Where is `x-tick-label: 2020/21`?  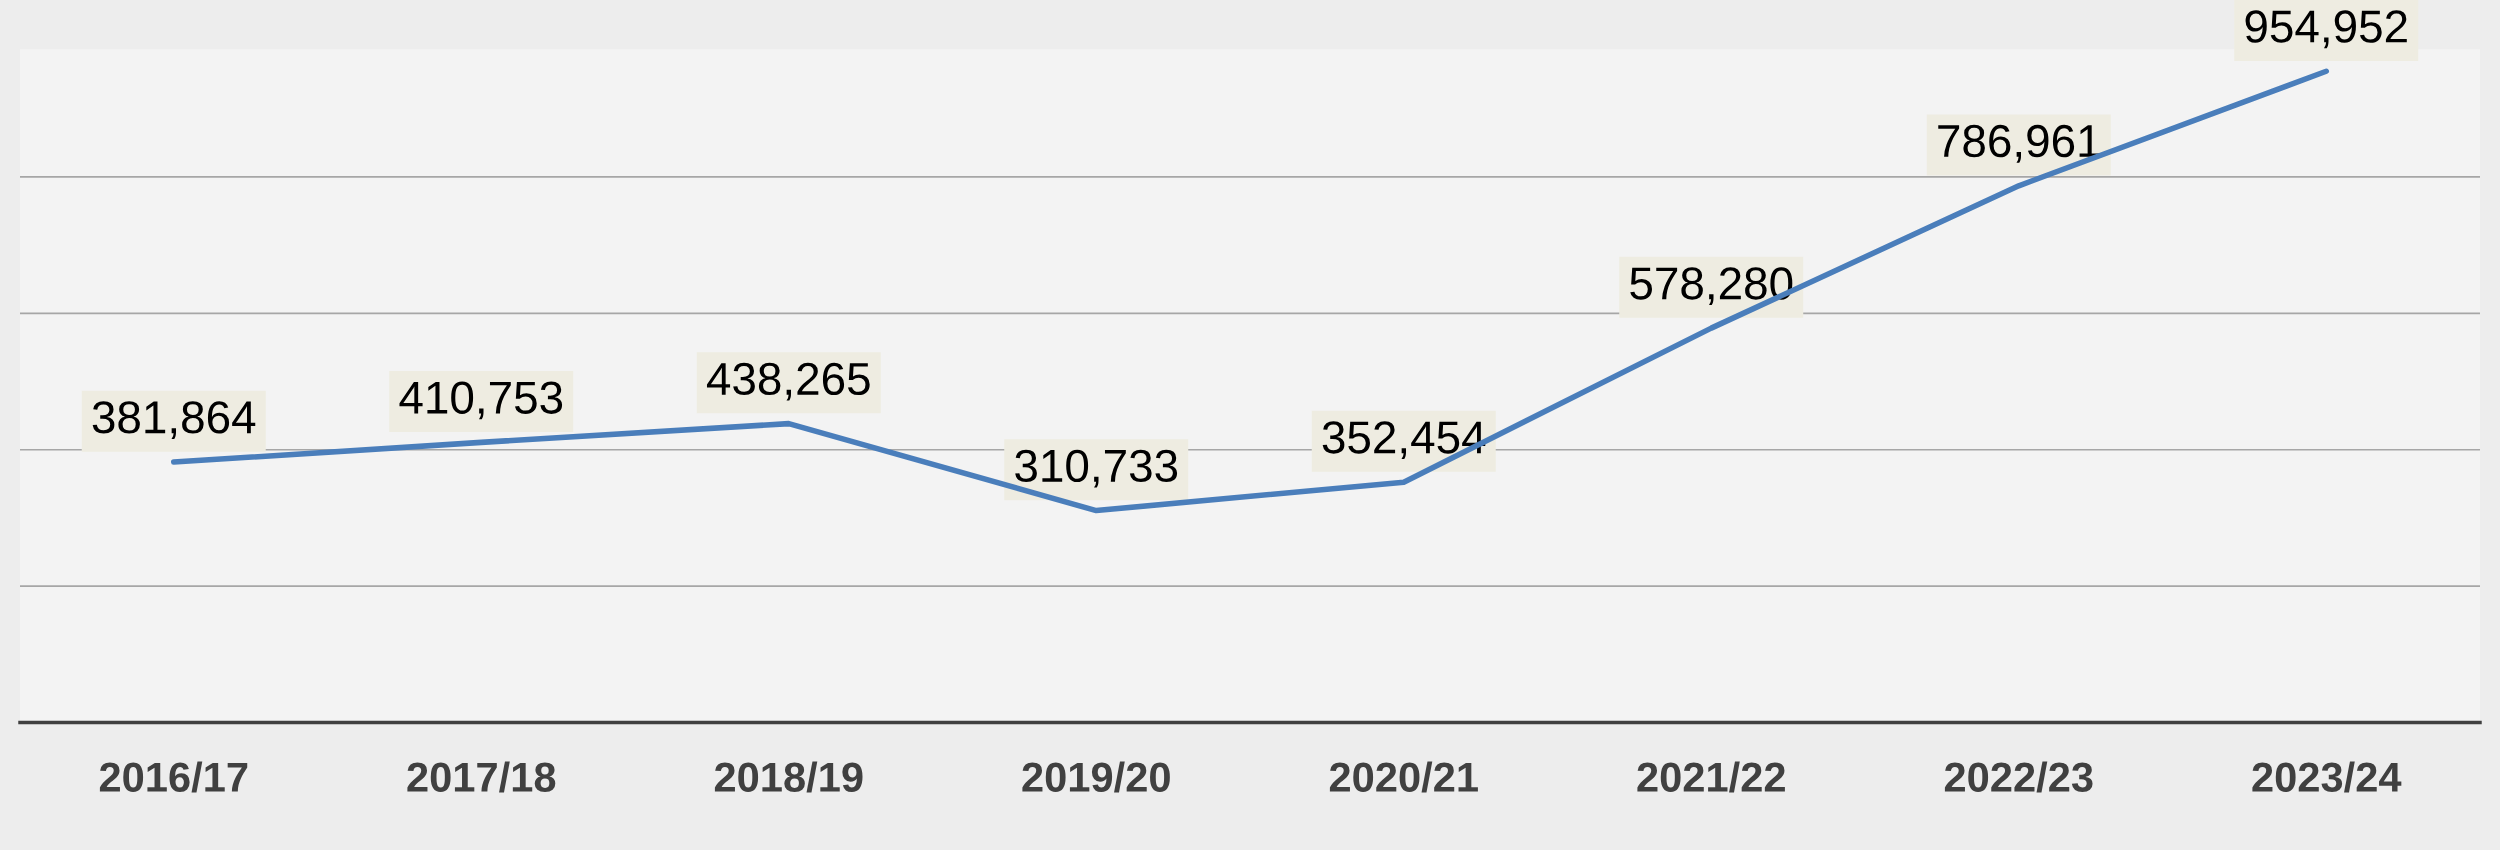
x-tick-label: 2020/21 is located at coordinates (1403, 777).